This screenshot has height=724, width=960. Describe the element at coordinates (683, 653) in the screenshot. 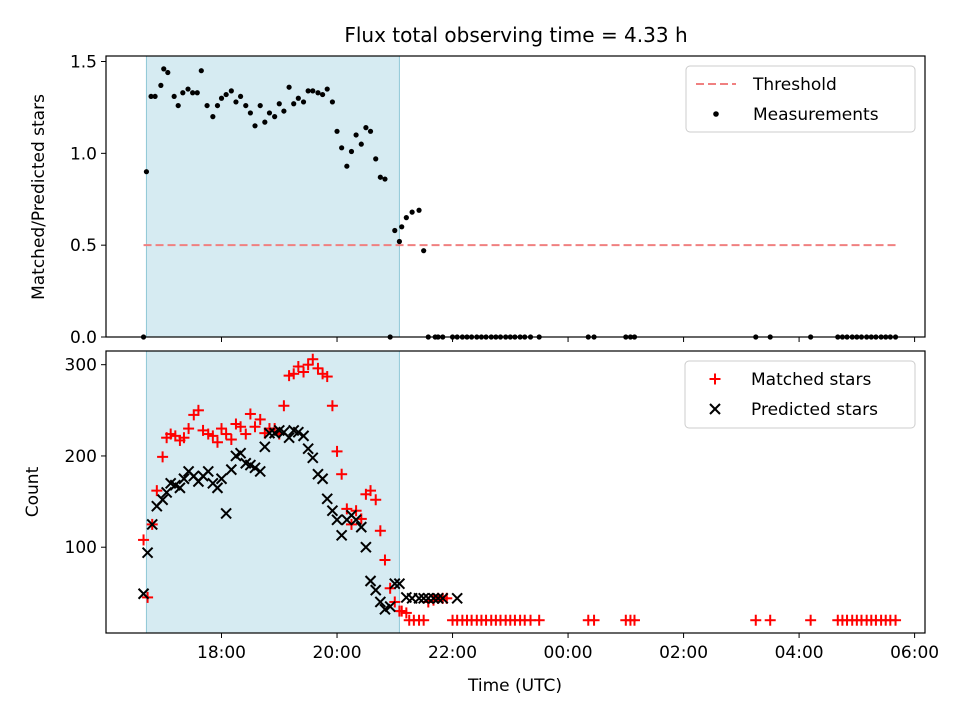

I see `x-tick-label: 02:00` at that location.